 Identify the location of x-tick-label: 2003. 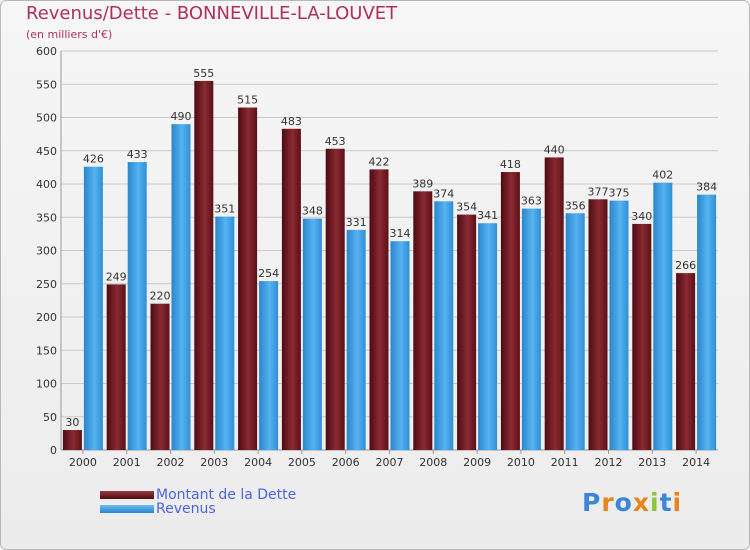
(214, 462).